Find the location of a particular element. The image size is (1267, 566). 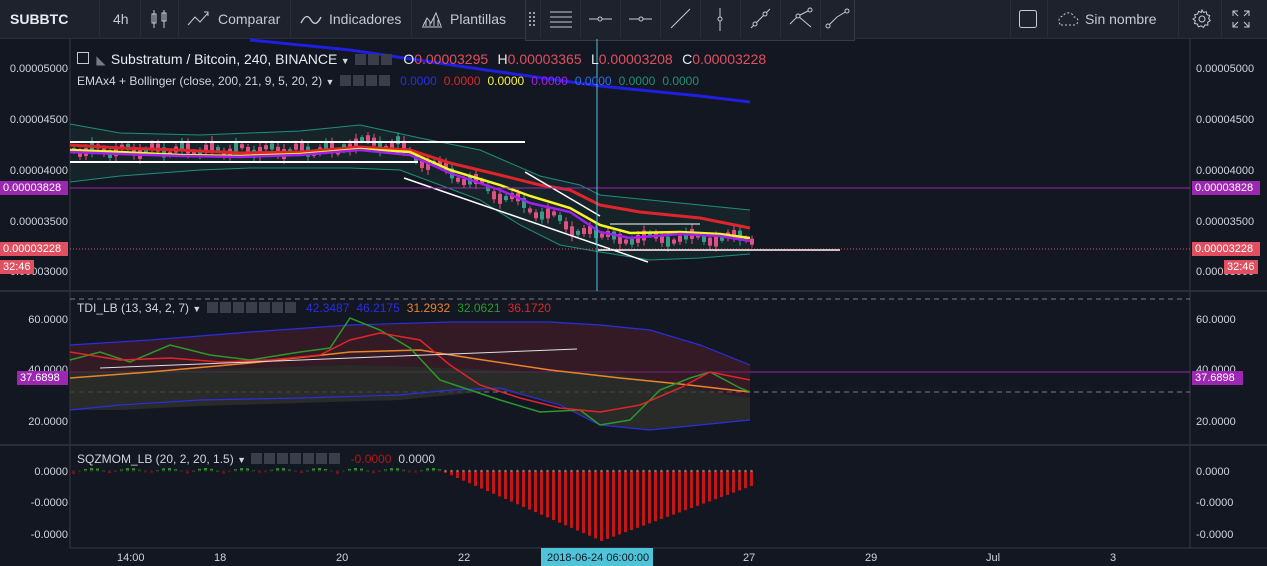

horizontal-ray-icon is located at coordinates (640, 19).